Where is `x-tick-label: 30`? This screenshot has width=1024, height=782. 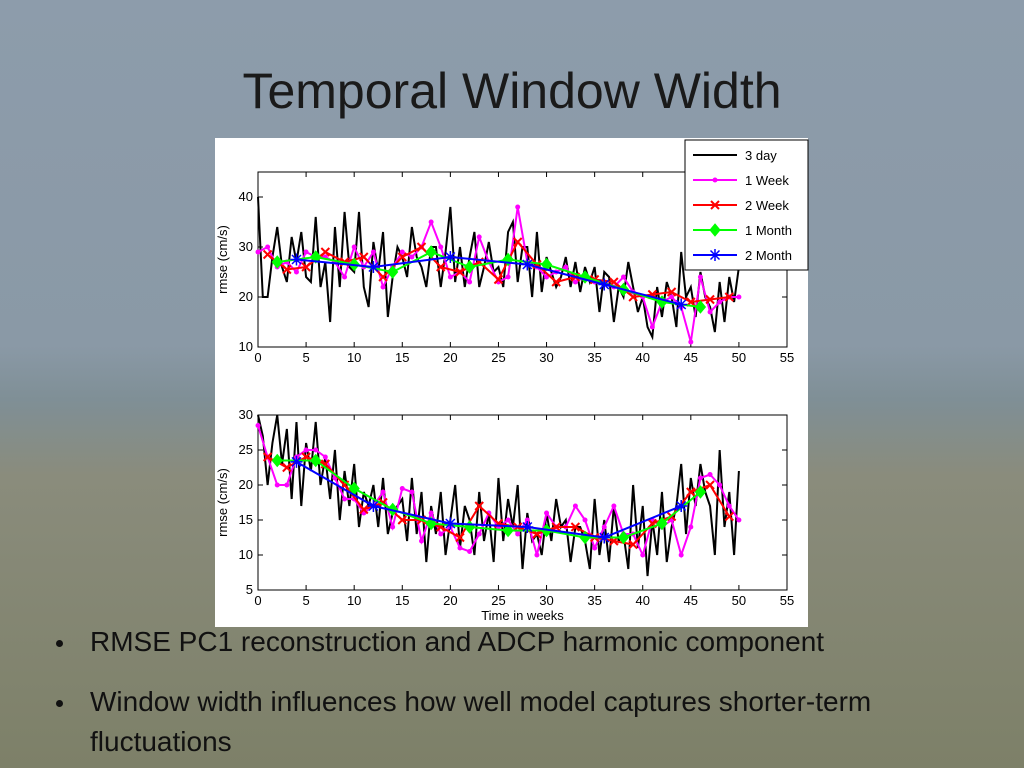
x-tick-label: 30 is located at coordinates (546, 357).